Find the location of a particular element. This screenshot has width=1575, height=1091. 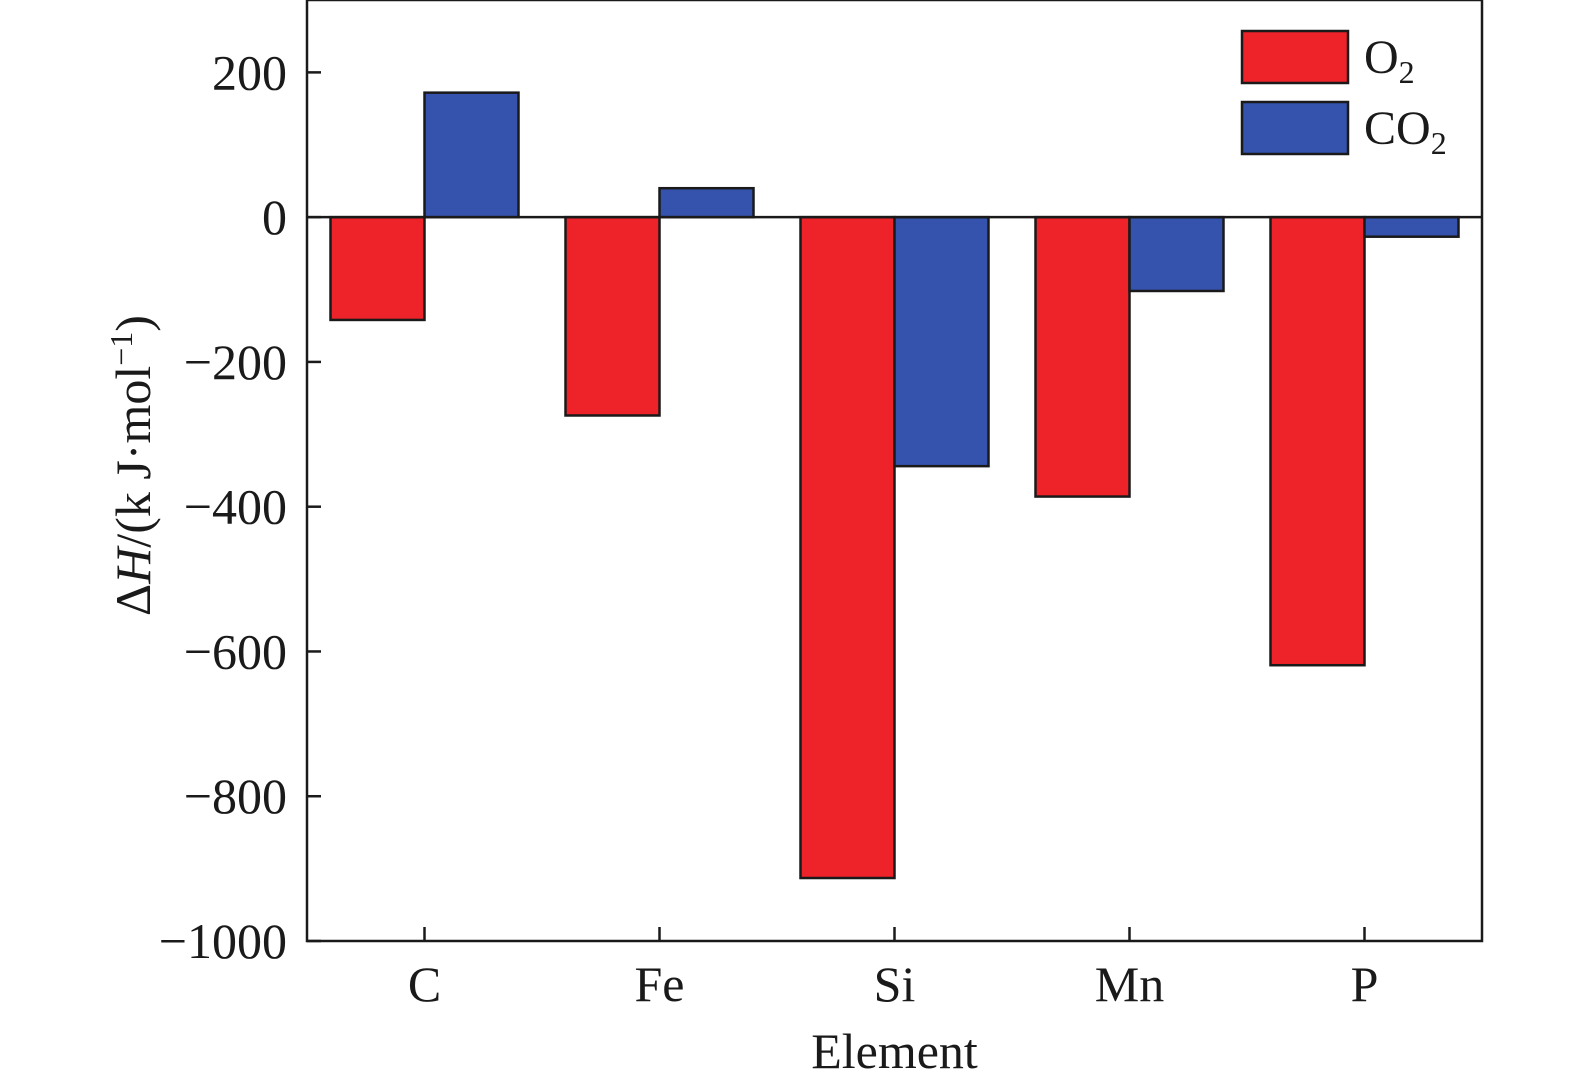

bar-c-o2 is located at coordinates (377, 268).